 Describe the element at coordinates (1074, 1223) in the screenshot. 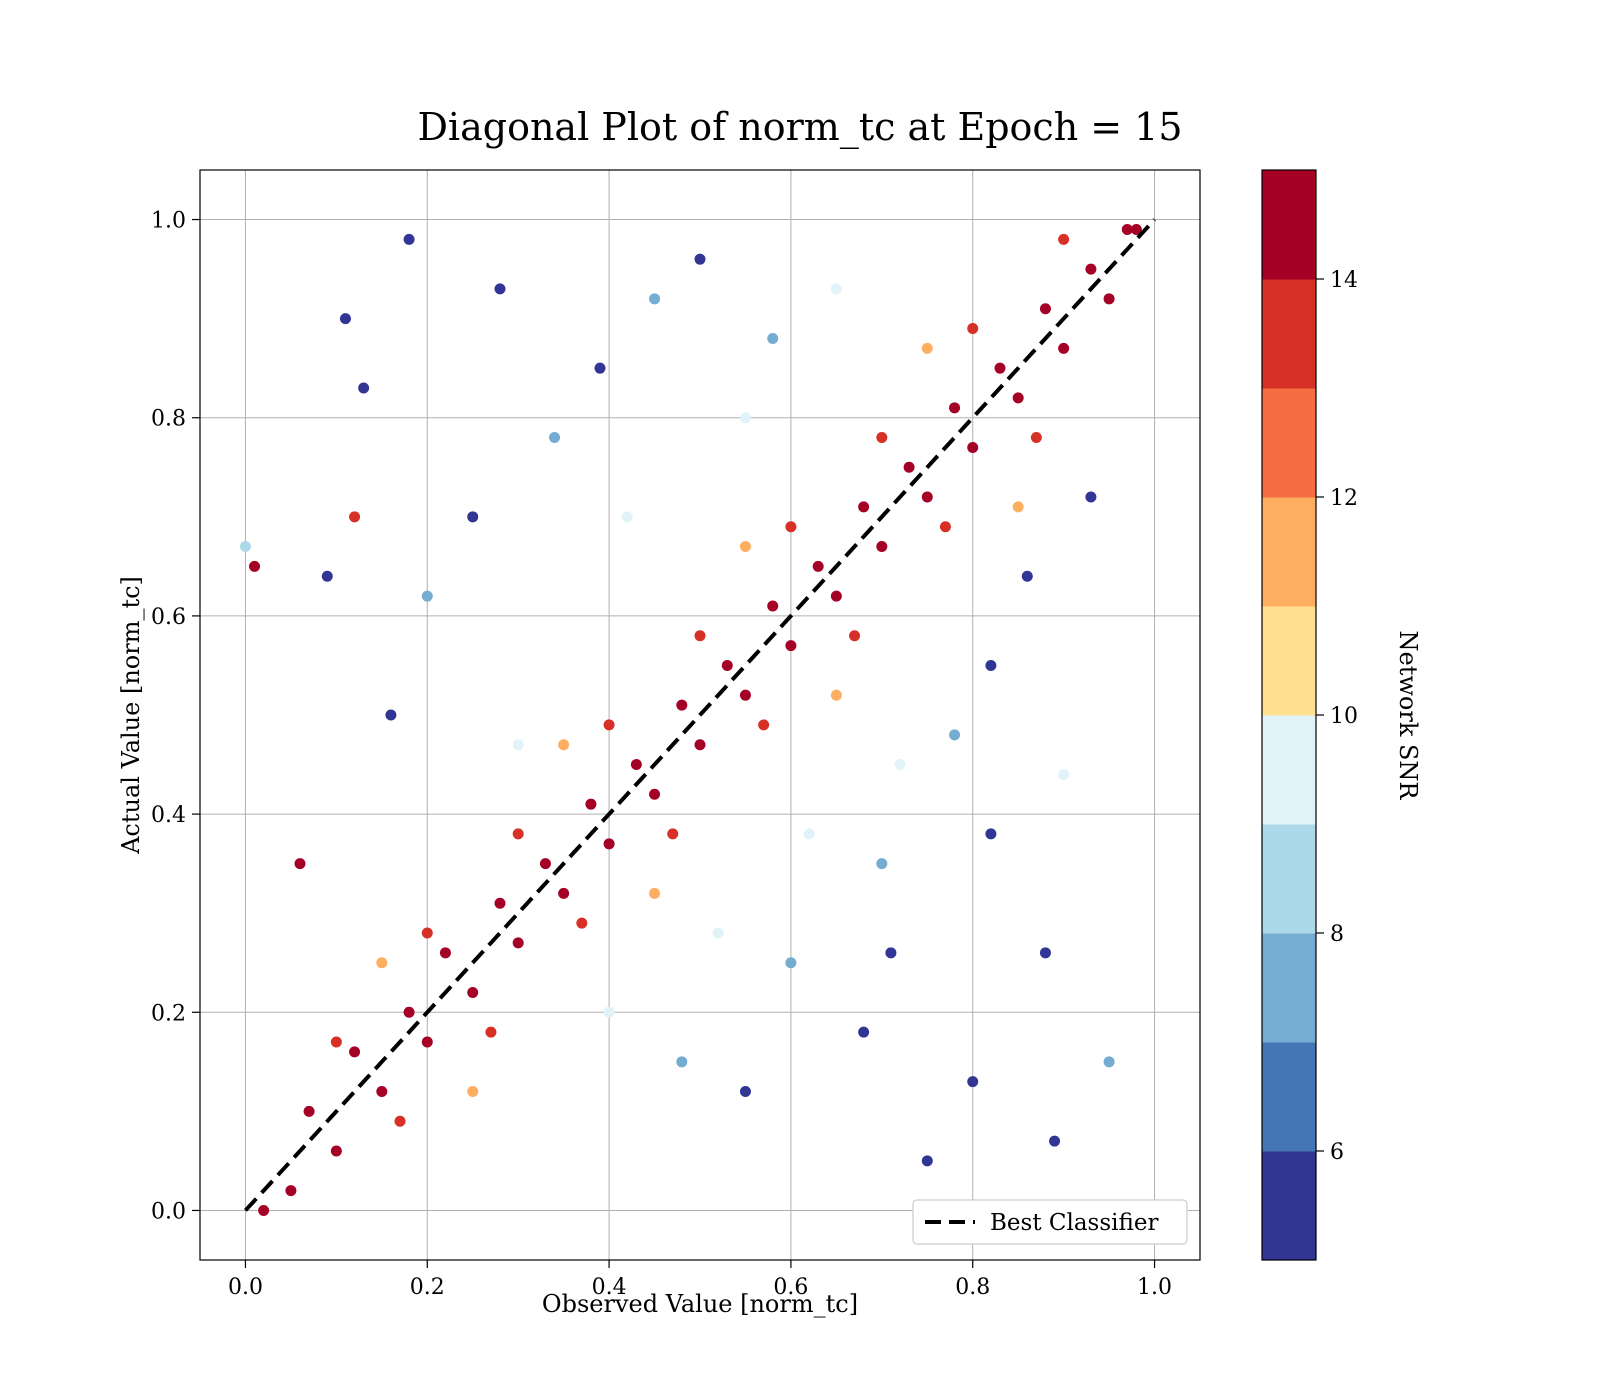

I see `legend-label-best-classifier: Best Classifier` at that location.